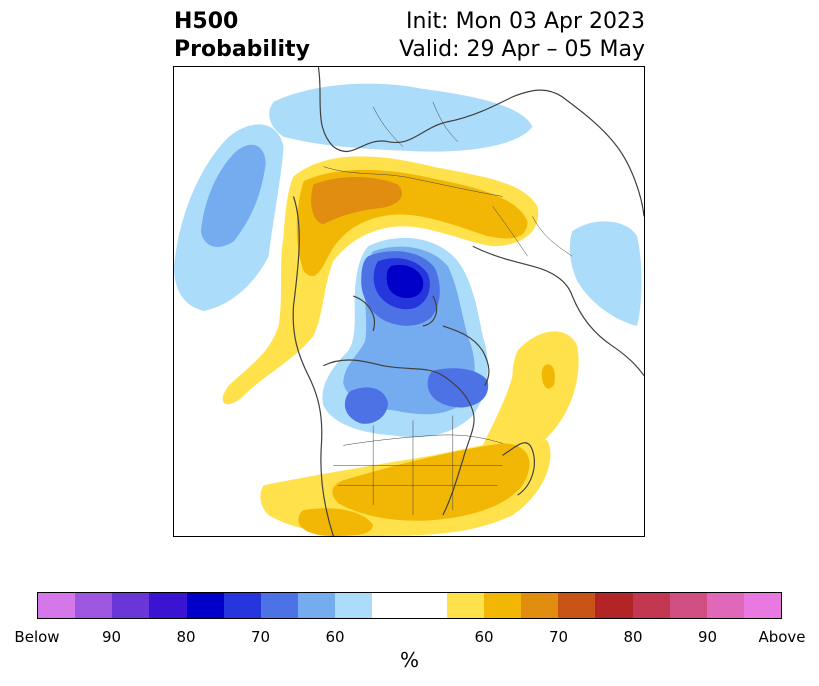 Image resolution: width=819 pixels, height=686 pixels. What do you see at coordinates (431, 482) in the screenshot?
I see `above-65-region-usa` at bounding box center [431, 482].